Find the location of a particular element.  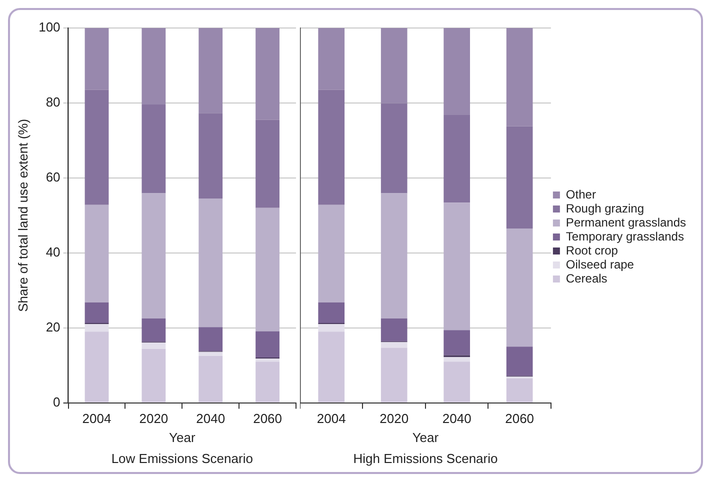

legend-label: Root crop is located at coordinates (592, 250).